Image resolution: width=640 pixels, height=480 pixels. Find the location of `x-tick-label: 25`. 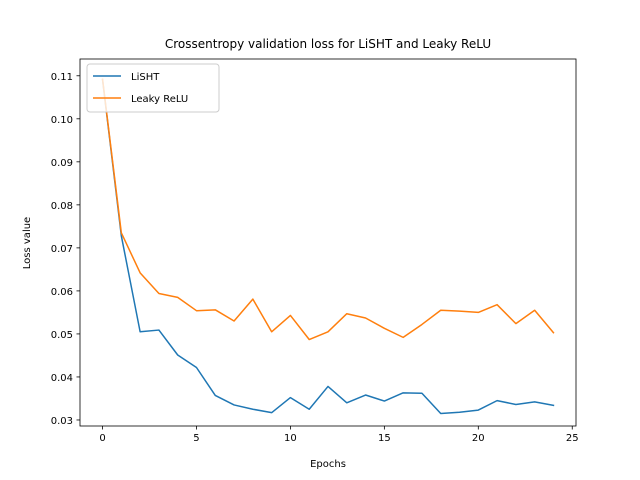

x-tick-label: 25 is located at coordinates (572, 438).